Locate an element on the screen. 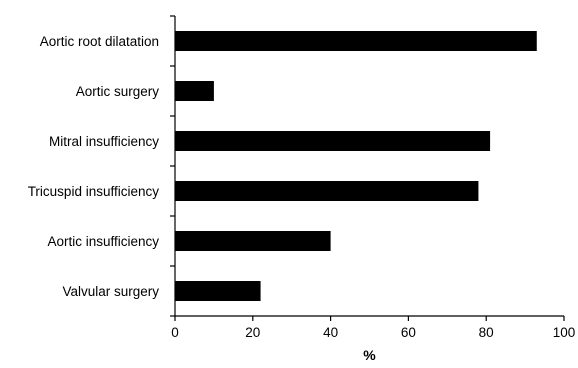 The image size is (578, 368). x-axis-title: % is located at coordinates (369, 355).